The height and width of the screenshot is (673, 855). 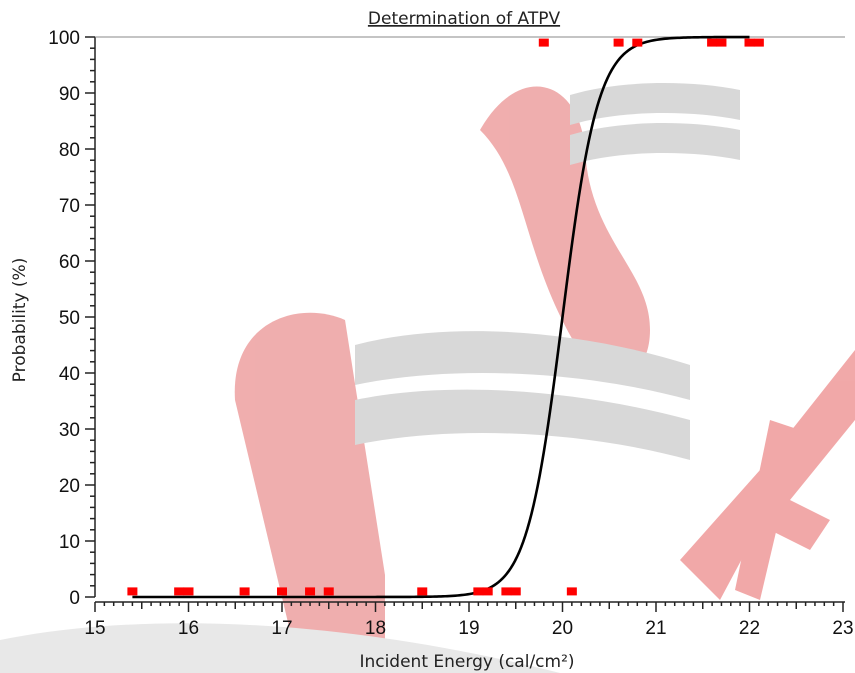 I want to click on y-tick-marks, so click(x=90, y=317).